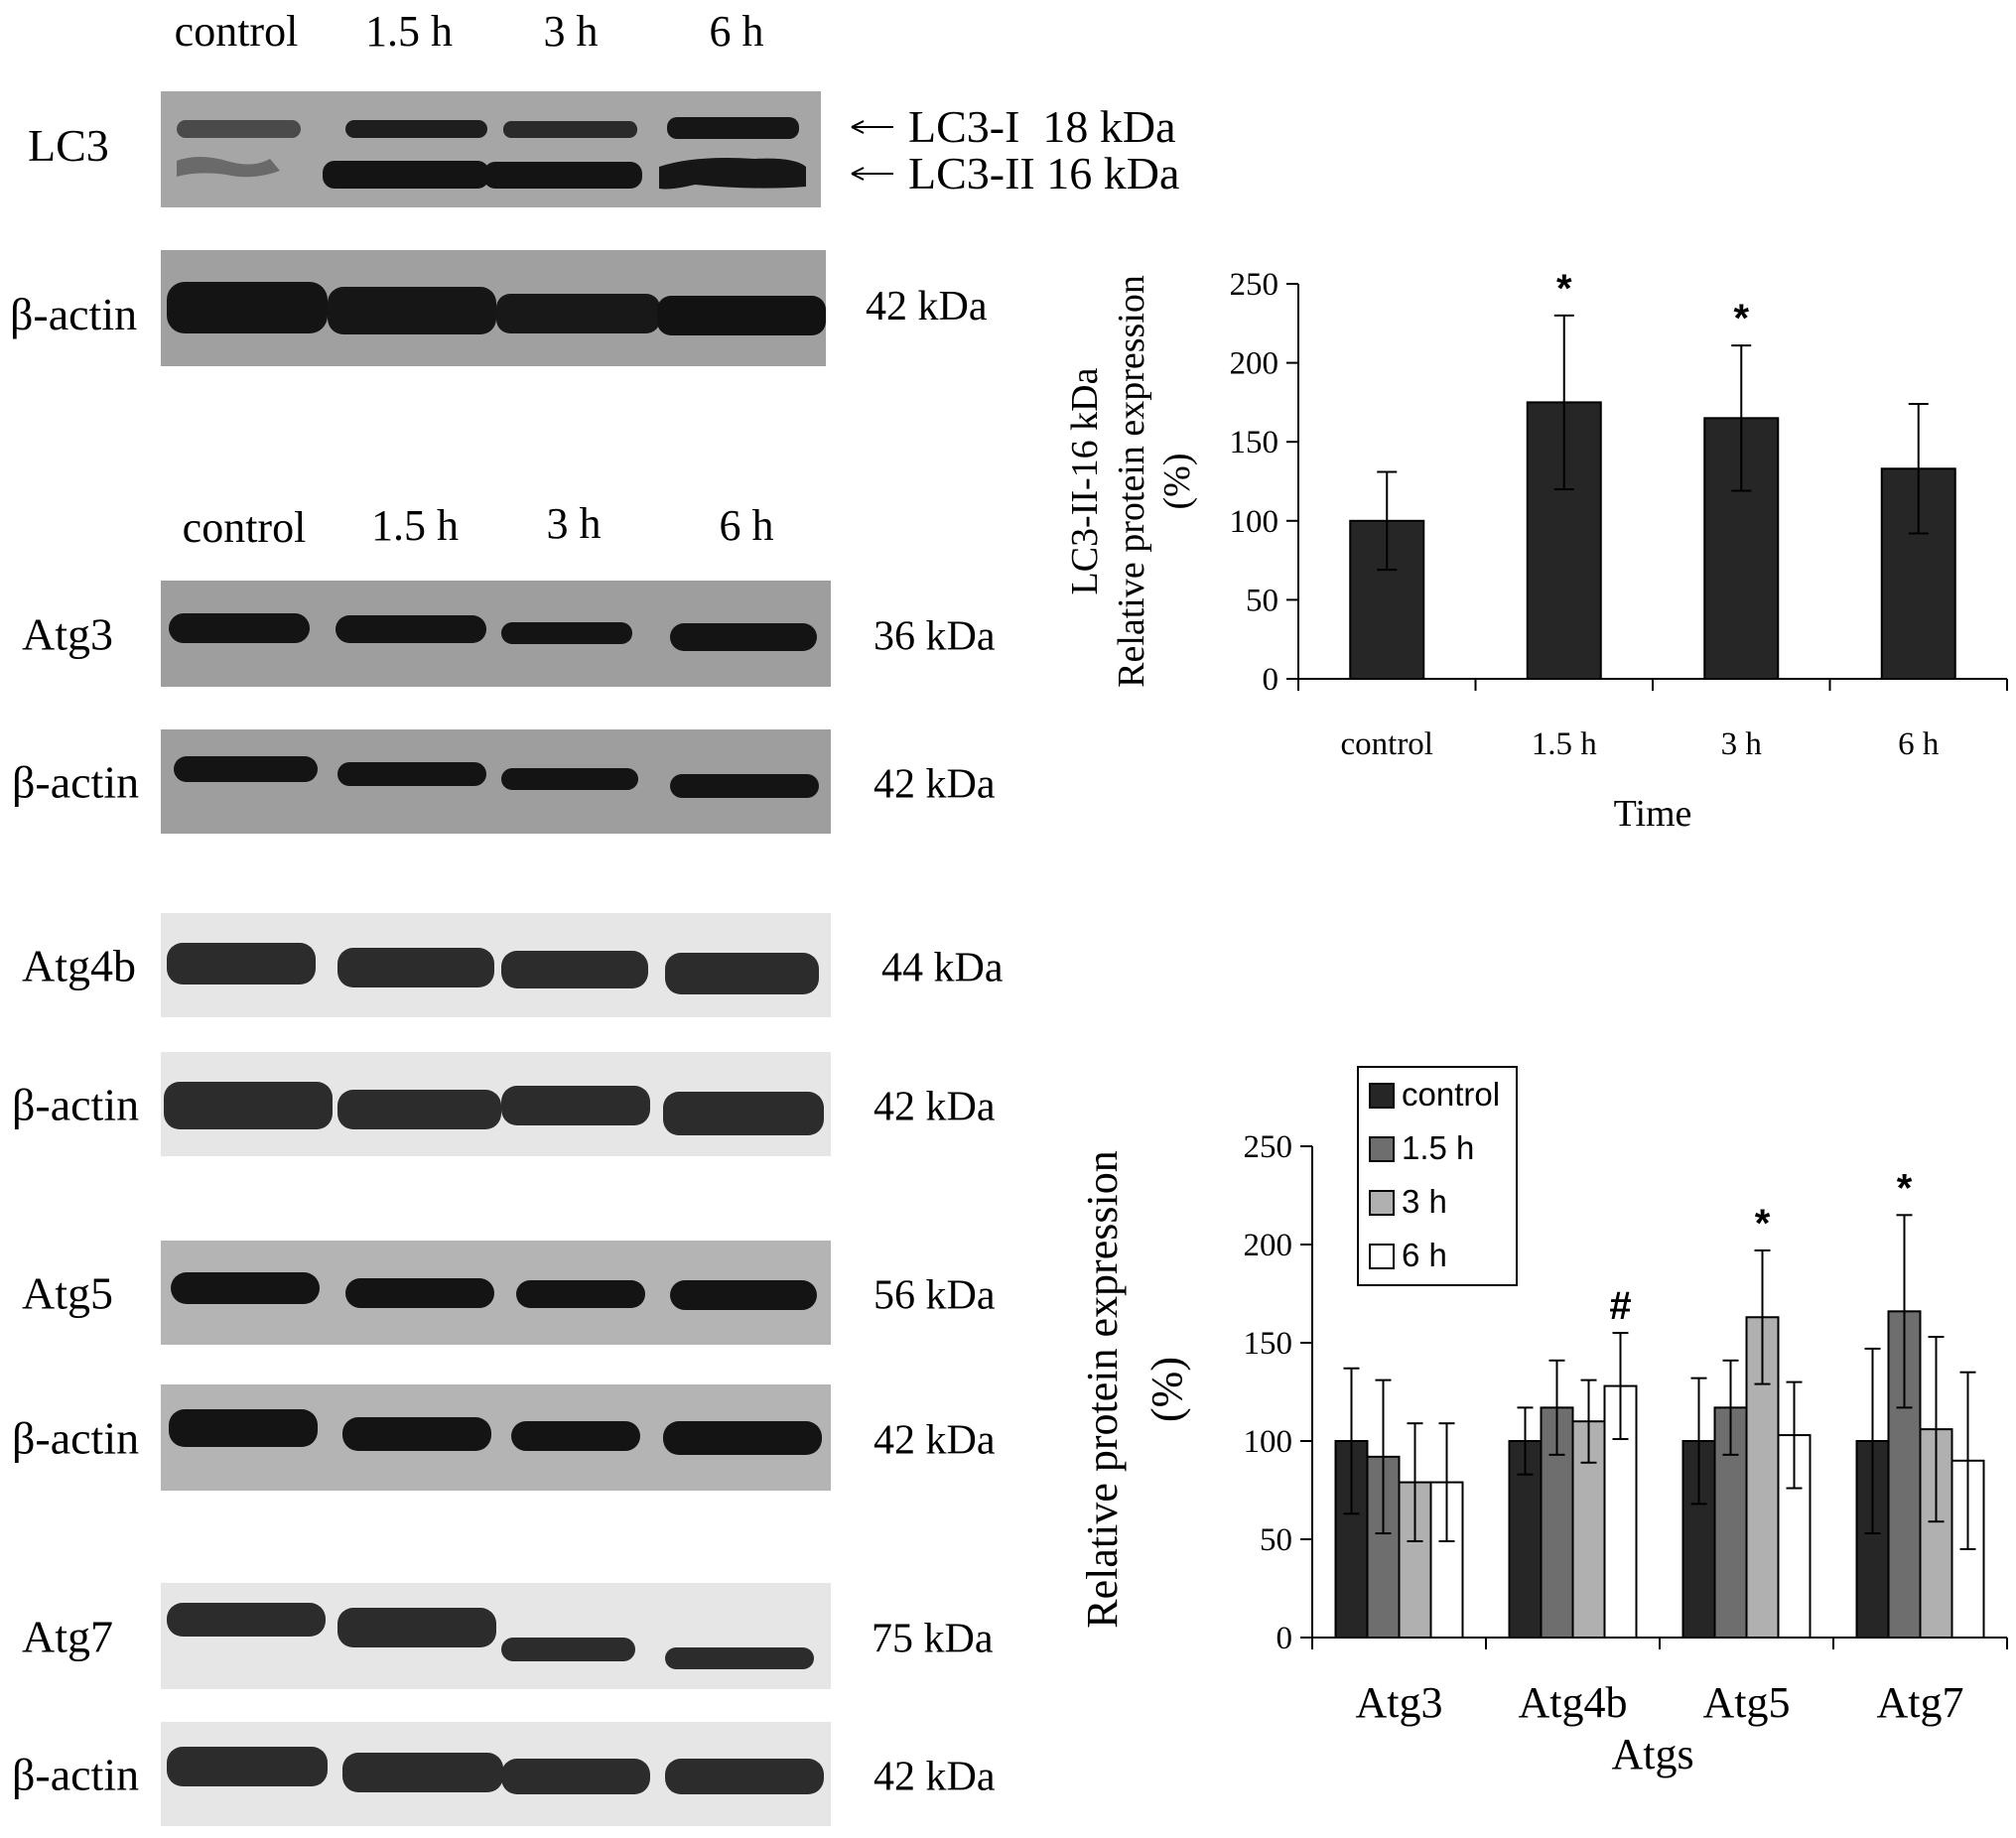 The image size is (2016, 1838). What do you see at coordinates (747, 525) in the screenshot?
I see `lane-label-6h-2: 6 h` at bounding box center [747, 525].